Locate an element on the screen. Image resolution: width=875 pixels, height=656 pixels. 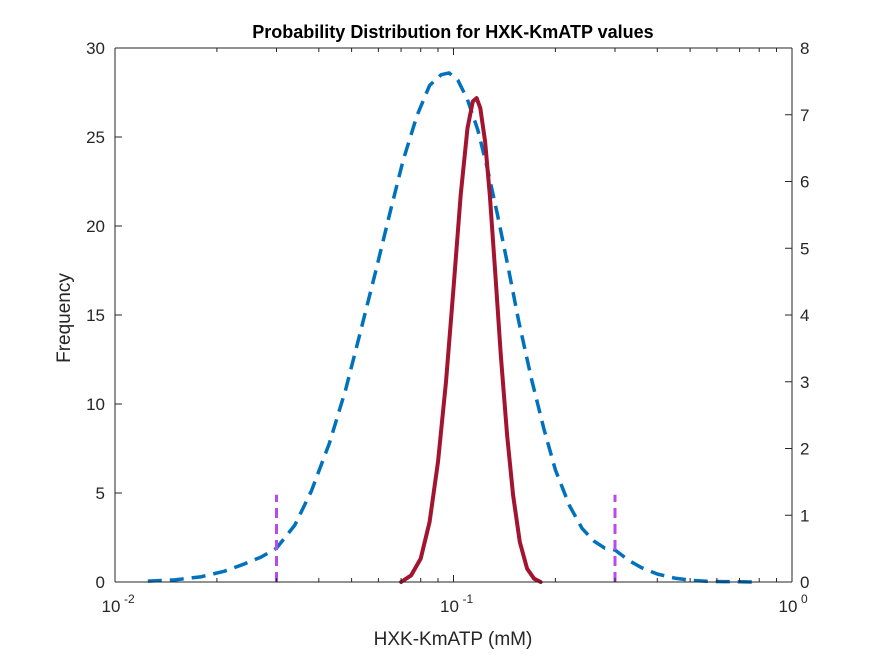
y-tick-label-left: 0 is located at coordinates (100, 582).